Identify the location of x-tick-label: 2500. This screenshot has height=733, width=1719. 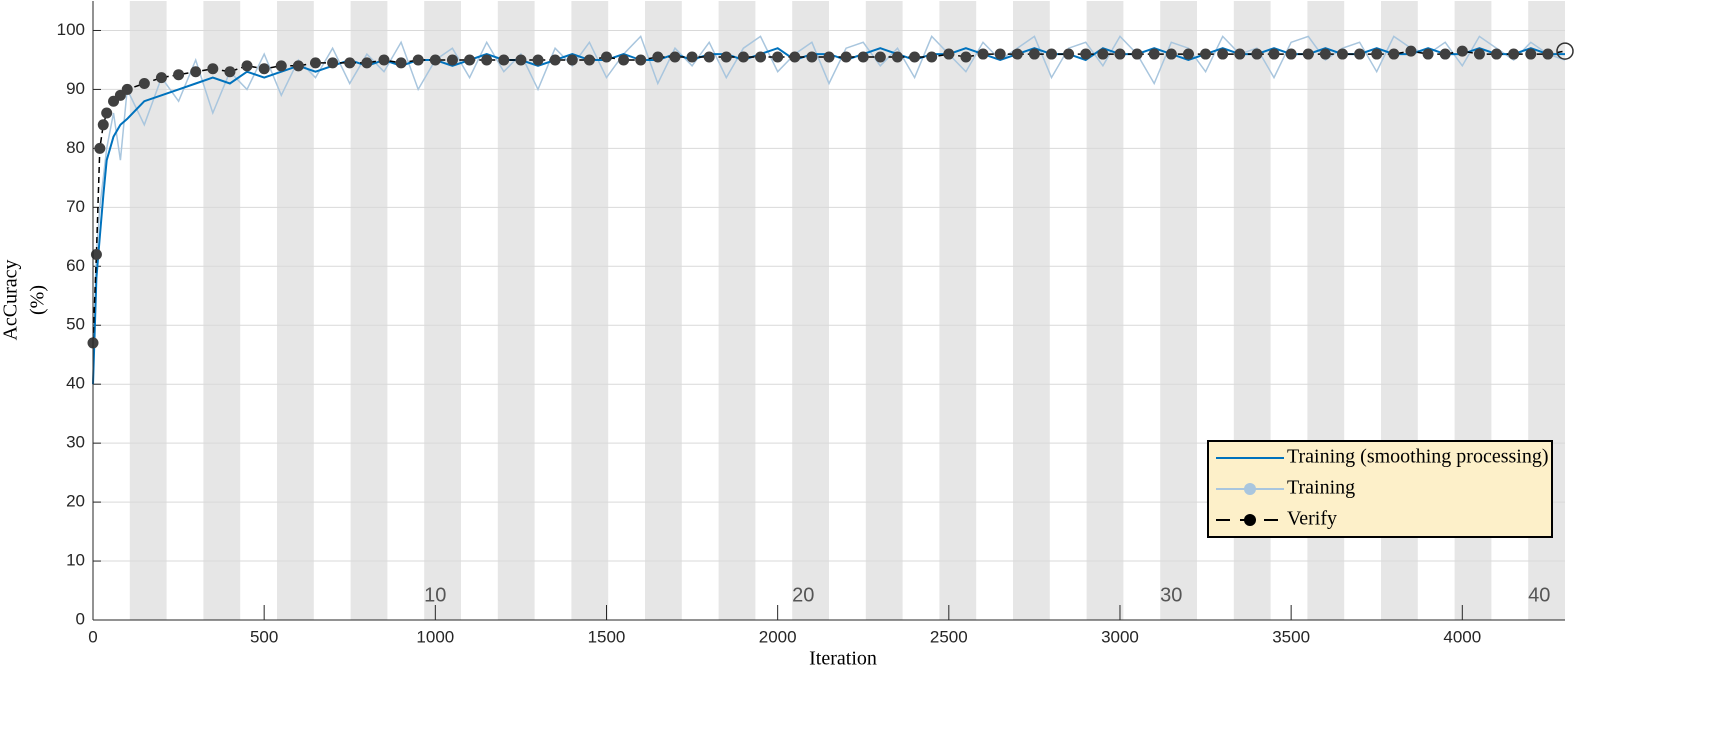
(949, 636).